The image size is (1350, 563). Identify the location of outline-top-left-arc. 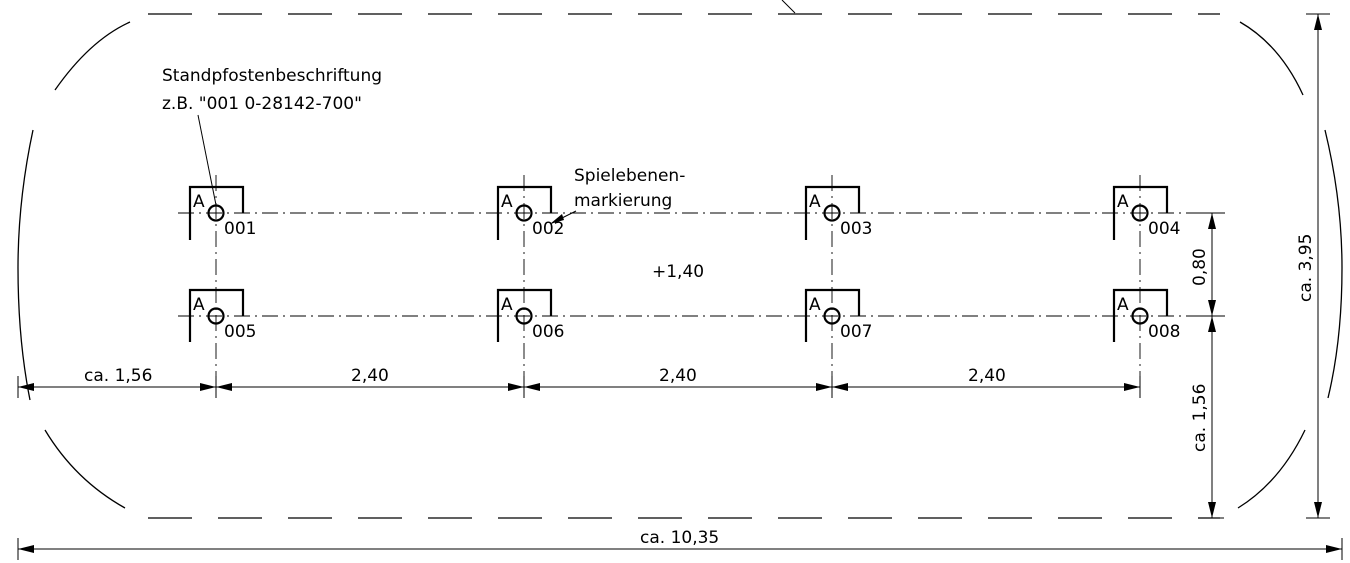
(92, 56).